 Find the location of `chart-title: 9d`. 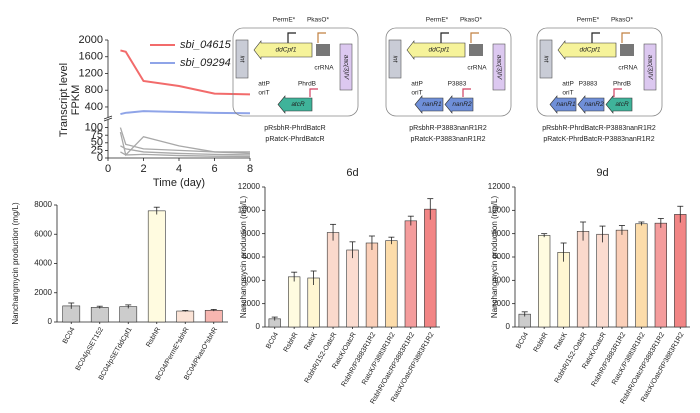

chart-title: 9d is located at coordinates (602, 173).